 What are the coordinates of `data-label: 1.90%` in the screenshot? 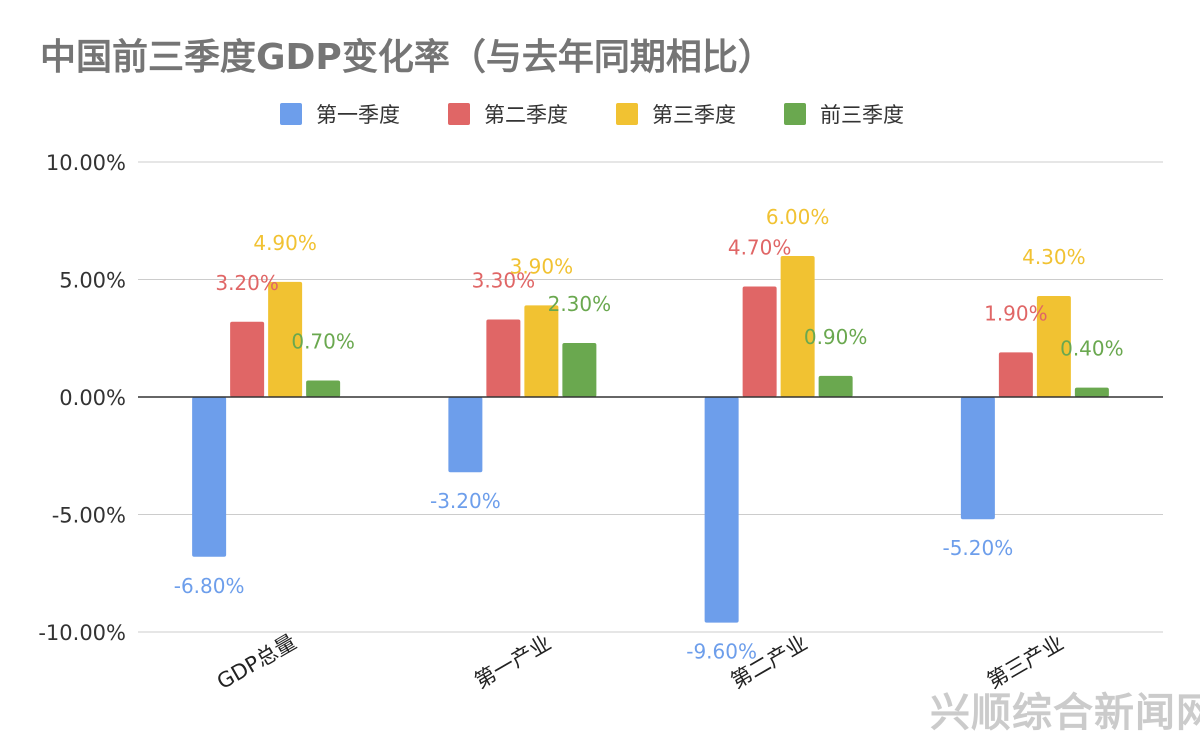 It's located at (1016, 313).